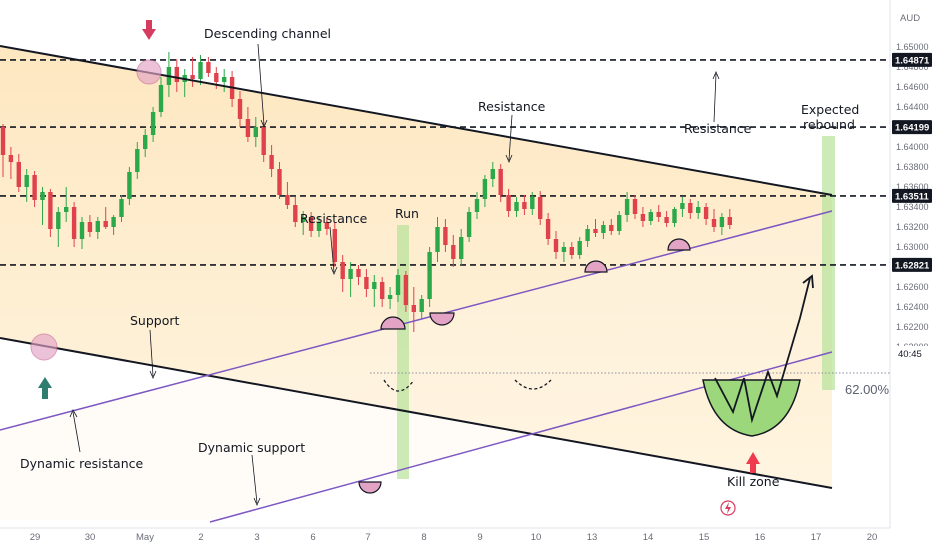 The image size is (932, 550). I want to click on time-label-13: 16, so click(760, 537).